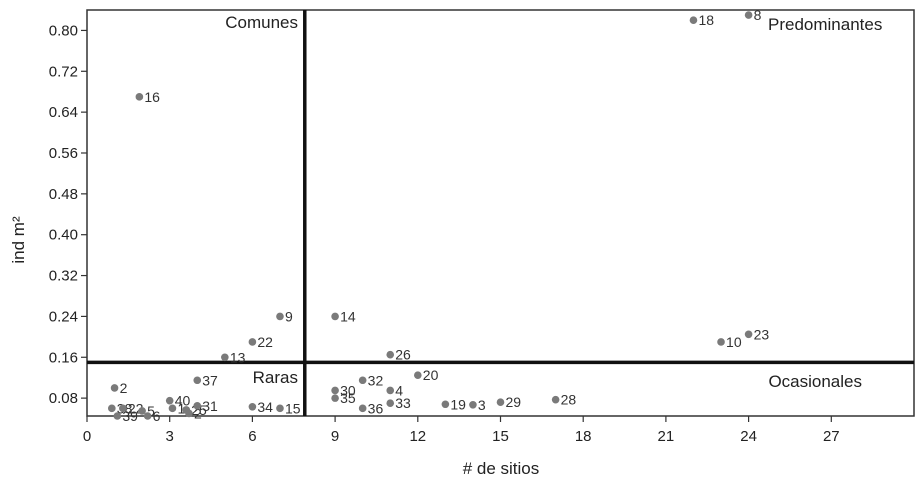  I want to click on quadrant-label-ocasionales: Ocasionales, so click(815, 381).